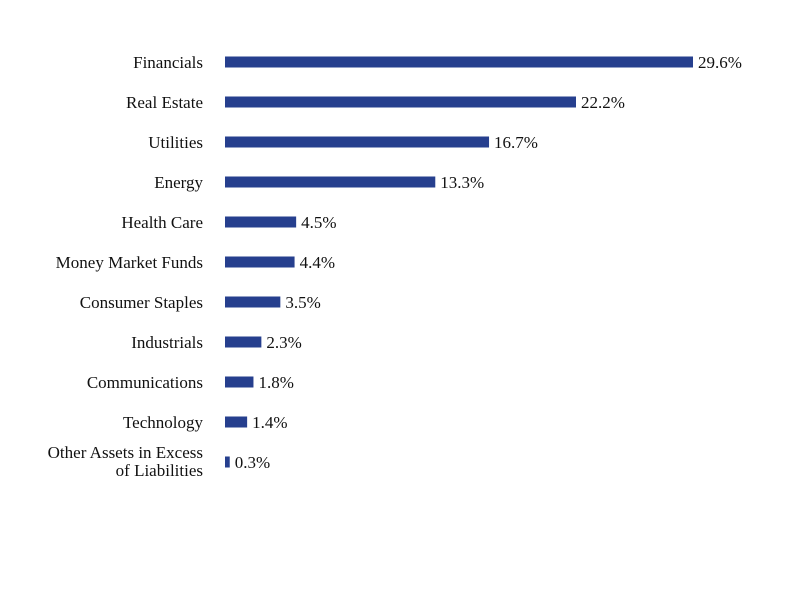 The image size is (792, 600). Describe the element at coordinates (318, 222) in the screenshot. I see `value-label-4: 4.5%` at that location.